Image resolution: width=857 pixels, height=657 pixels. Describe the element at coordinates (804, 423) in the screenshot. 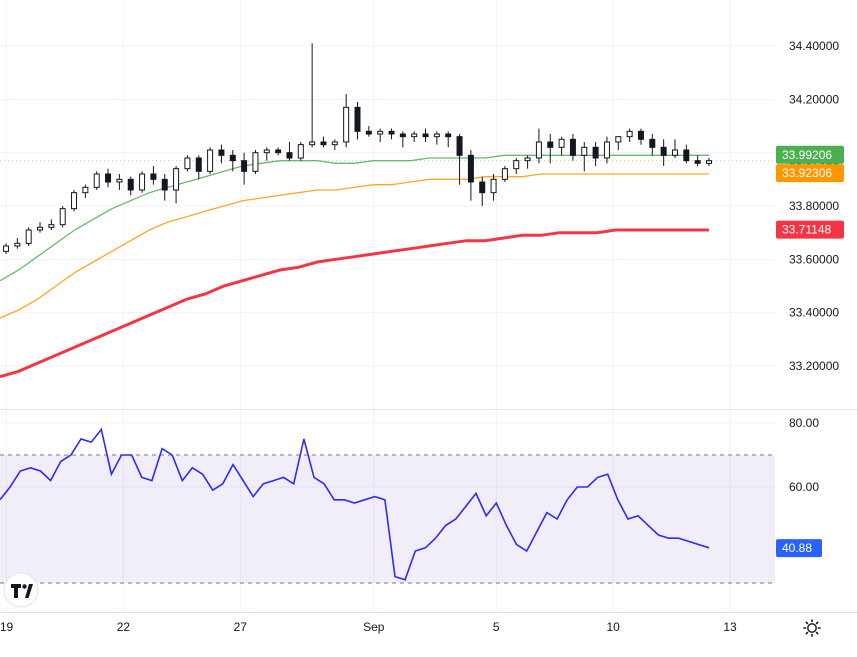

I see `rsi-axis-label: 80.00` at that location.